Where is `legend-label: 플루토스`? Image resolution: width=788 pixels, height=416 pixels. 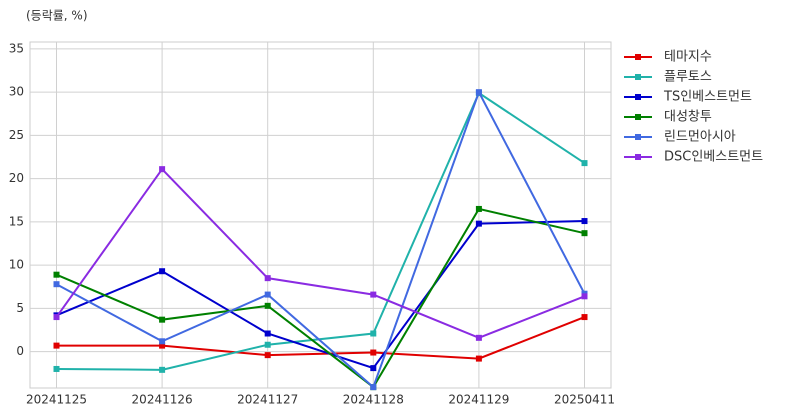
legend-label: 플루토스 is located at coordinates (688, 77).